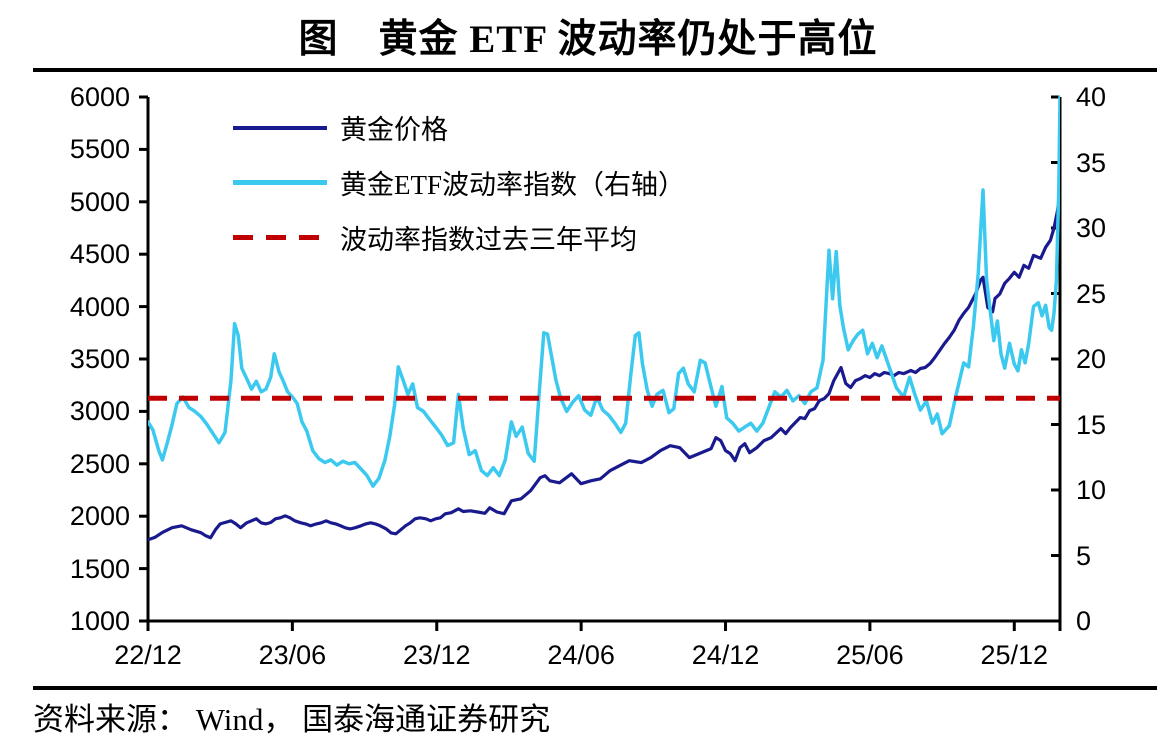  Describe the element at coordinates (1091, 359) in the screenshot. I see `y-right-tick-label: 20` at that location.